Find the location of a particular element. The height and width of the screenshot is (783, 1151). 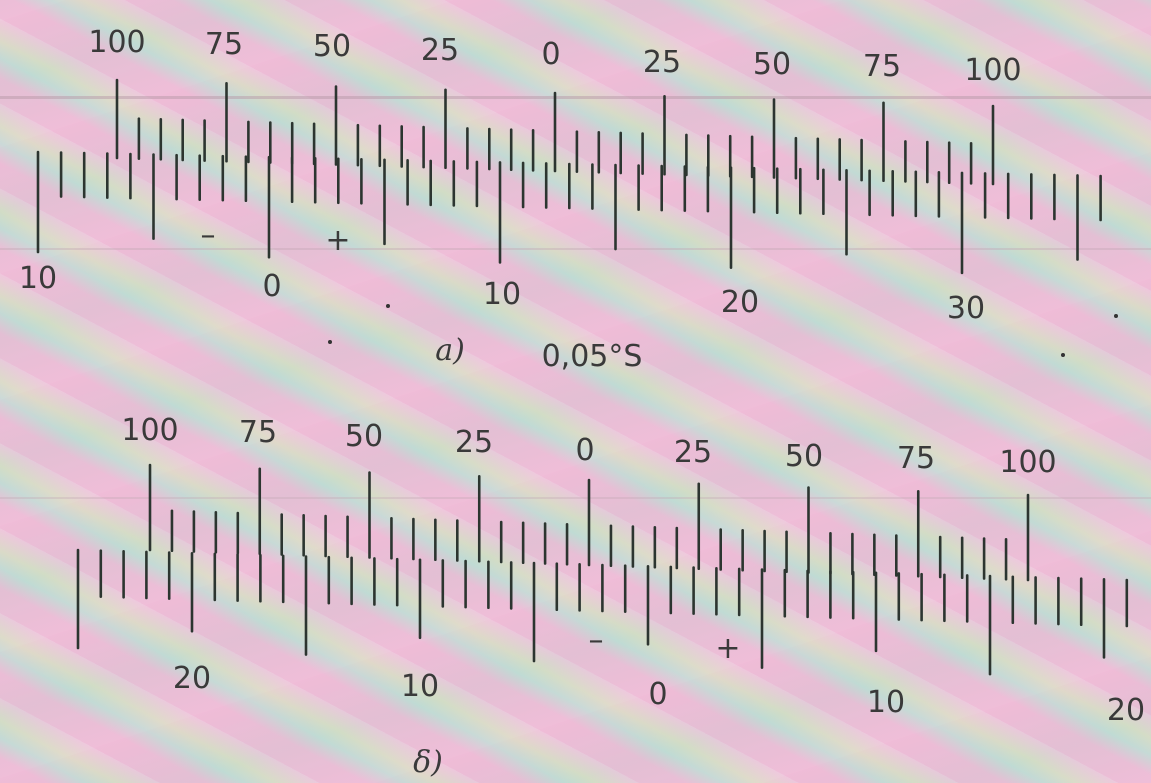

scale-a-note: 0,05°S is located at coordinates (592, 356).